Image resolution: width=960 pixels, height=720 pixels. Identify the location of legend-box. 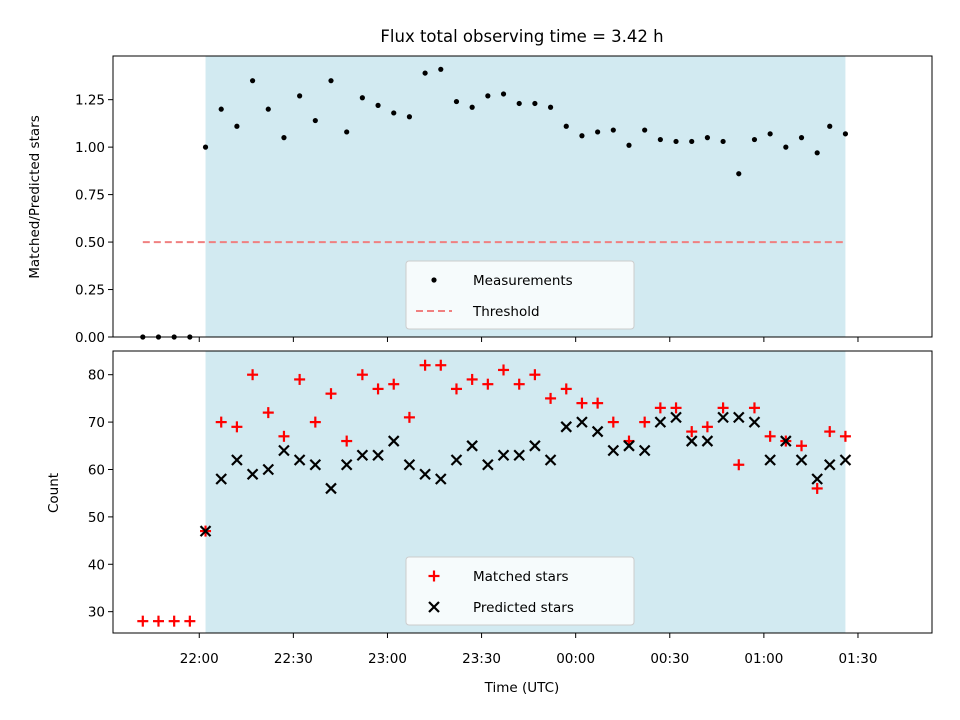
(520, 591).